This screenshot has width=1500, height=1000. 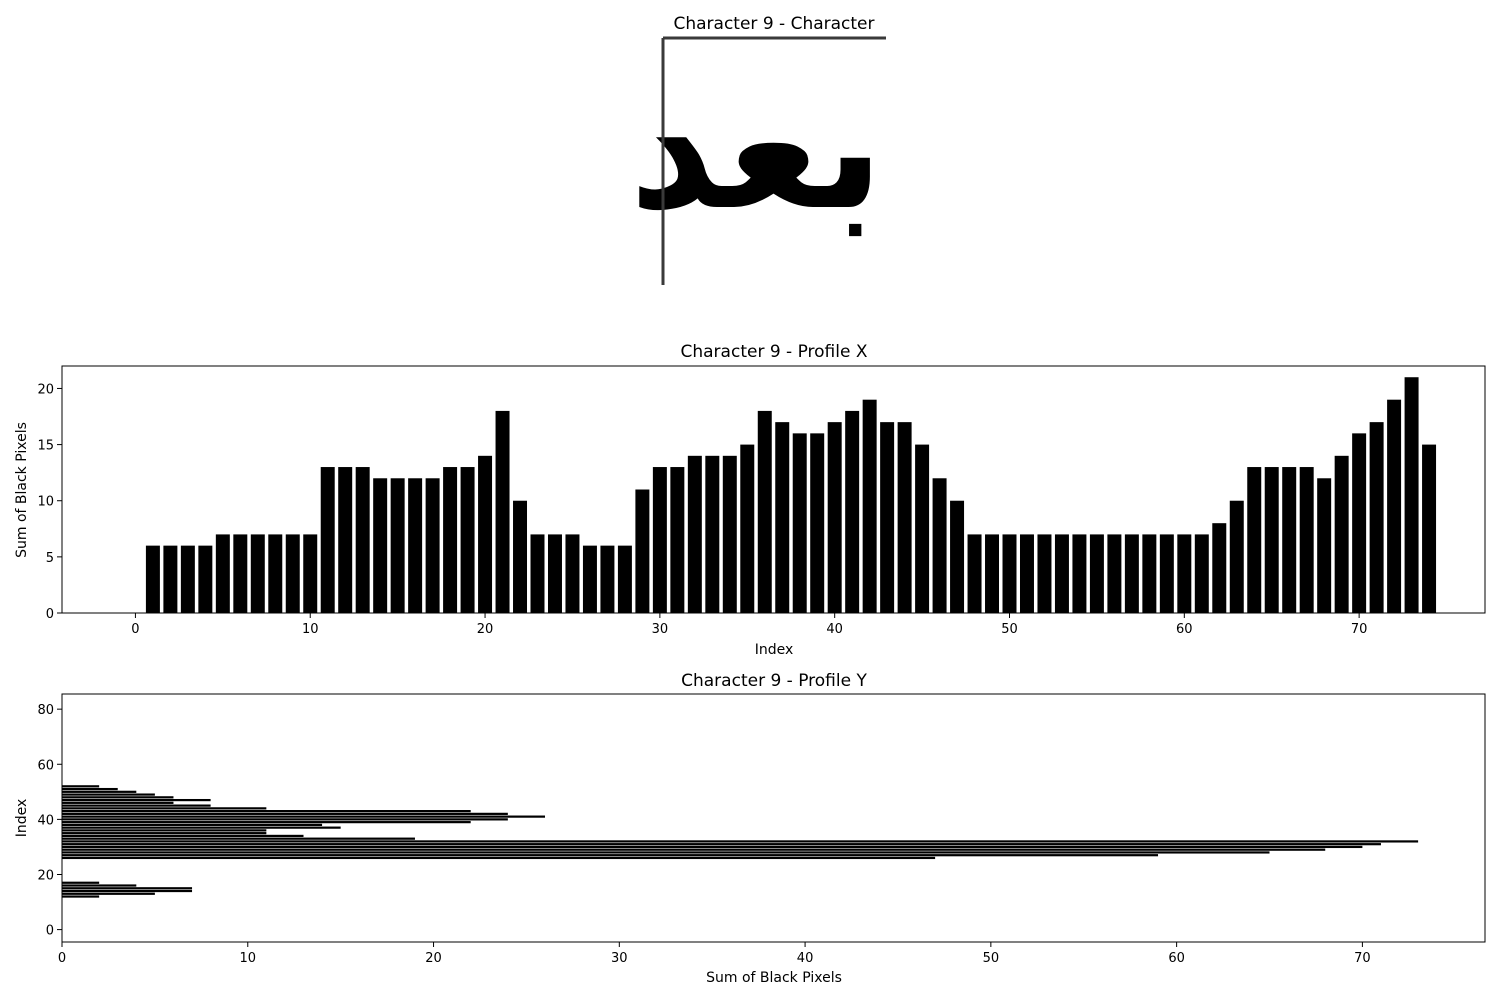 What do you see at coordinates (756, 149) in the screenshot?
I see `character-glyph: بعد` at bounding box center [756, 149].